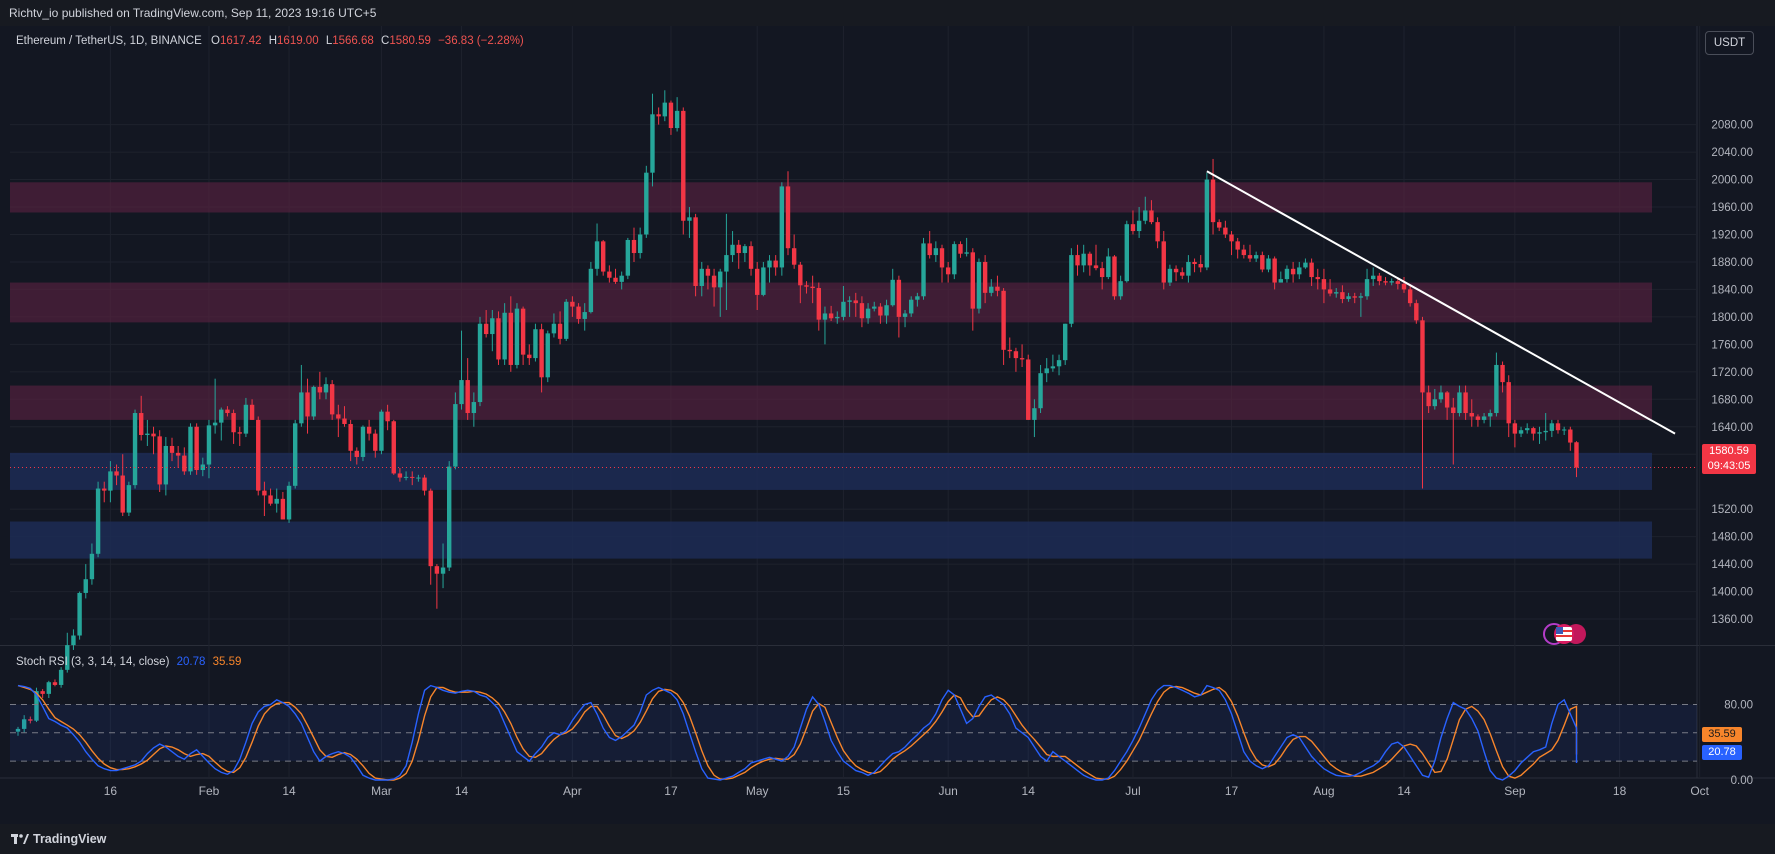  What do you see at coordinates (381, 791) in the screenshot?
I see `date-tick-label: Mar` at bounding box center [381, 791].